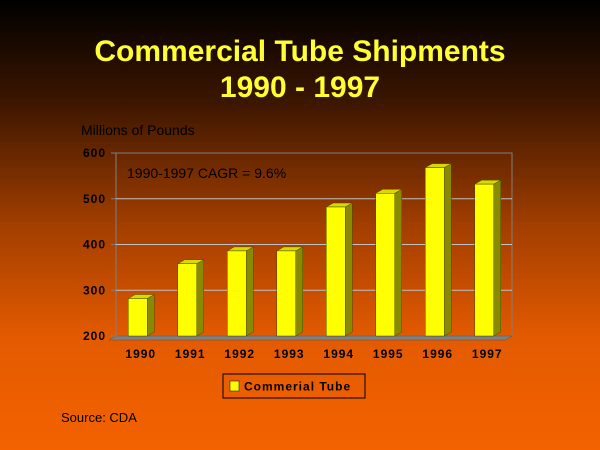  Describe the element at coordinates (388, 354) in the screenshot. I see `x-tick-label: 1995` at that location.